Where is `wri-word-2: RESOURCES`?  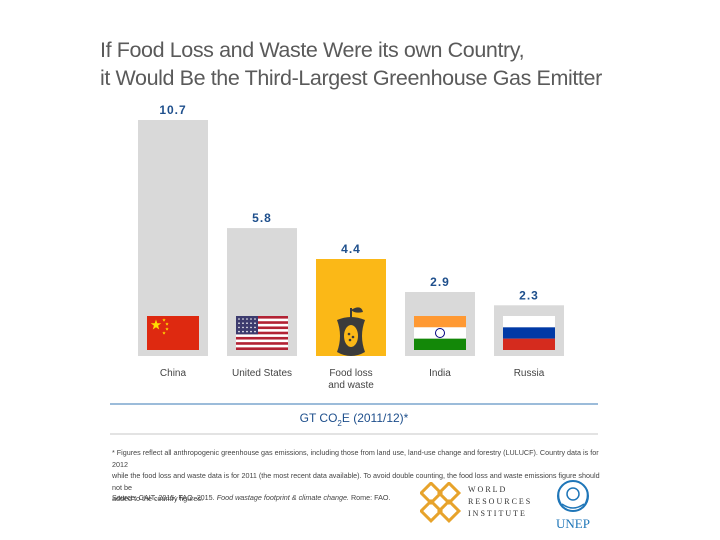
wri-word-2: RESOURCES is located at coordinates (500, 501).